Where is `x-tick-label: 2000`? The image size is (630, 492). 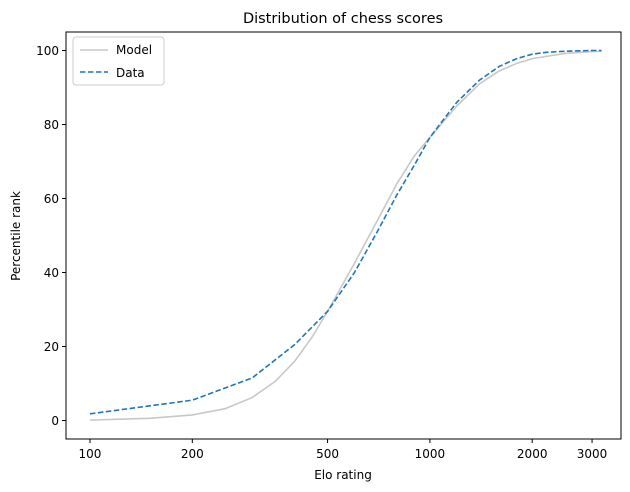 x-tick-label: 2000 is located at coordinates (532, 454).